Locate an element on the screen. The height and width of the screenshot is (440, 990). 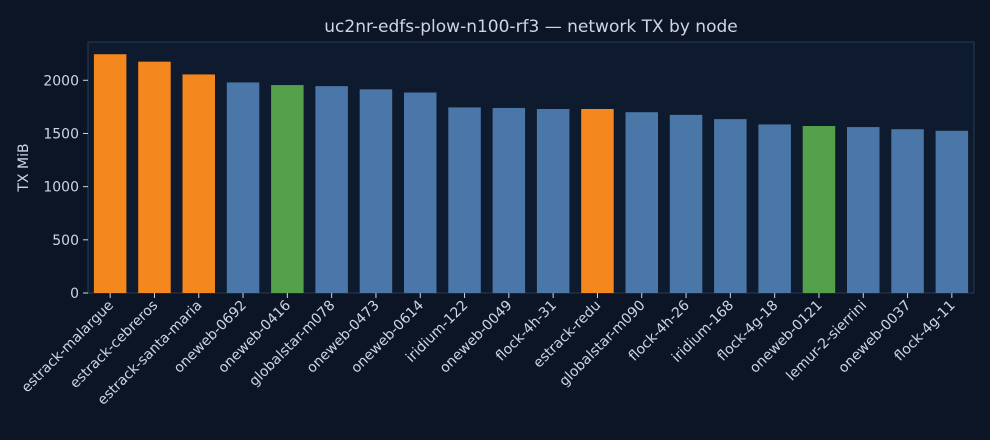
y-axis: 0 500 1000 1500 2000 is located at coordinates (65, 187).